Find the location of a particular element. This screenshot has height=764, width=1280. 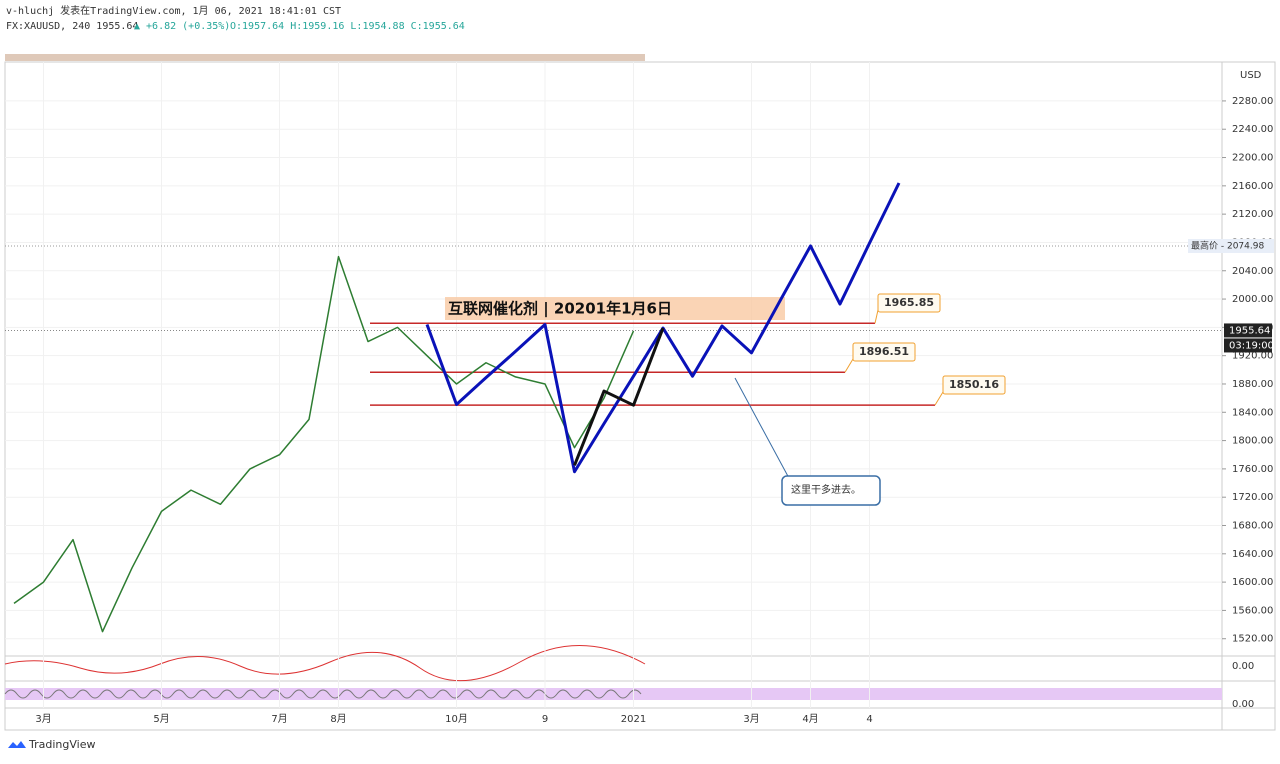

high-tag is located at coordinates (1231, 245).